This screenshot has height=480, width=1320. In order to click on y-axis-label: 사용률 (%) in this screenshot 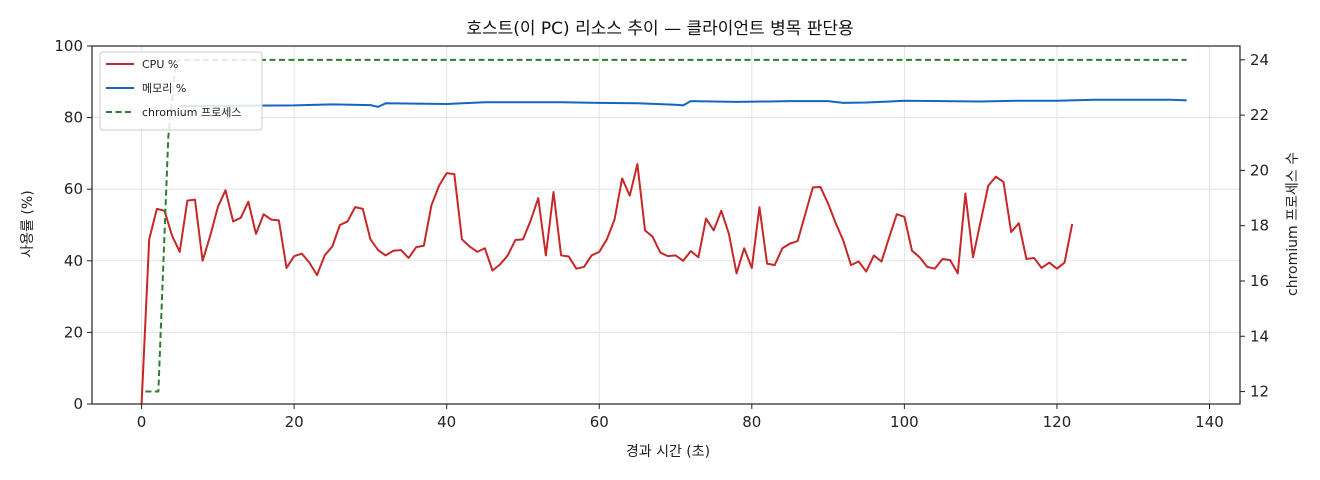, I will do `click(28, 223)`.